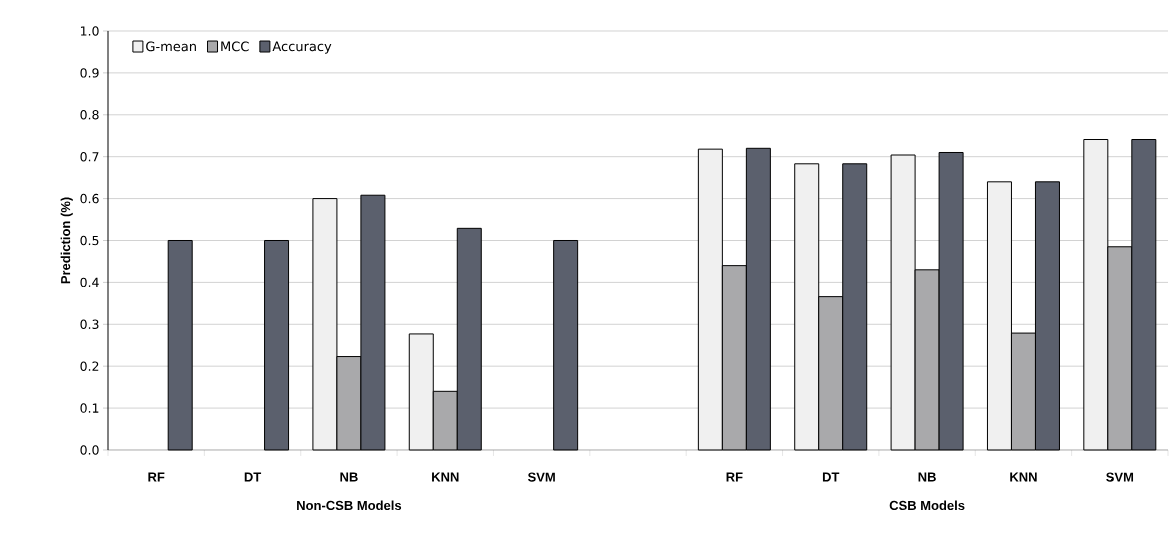 The width and height of the screenshot is (1176, 537). What do you see at coordinates (89, 73) in the screenshot?
I see `y-tick-label: 0.9` at bounding box center [89, 73].